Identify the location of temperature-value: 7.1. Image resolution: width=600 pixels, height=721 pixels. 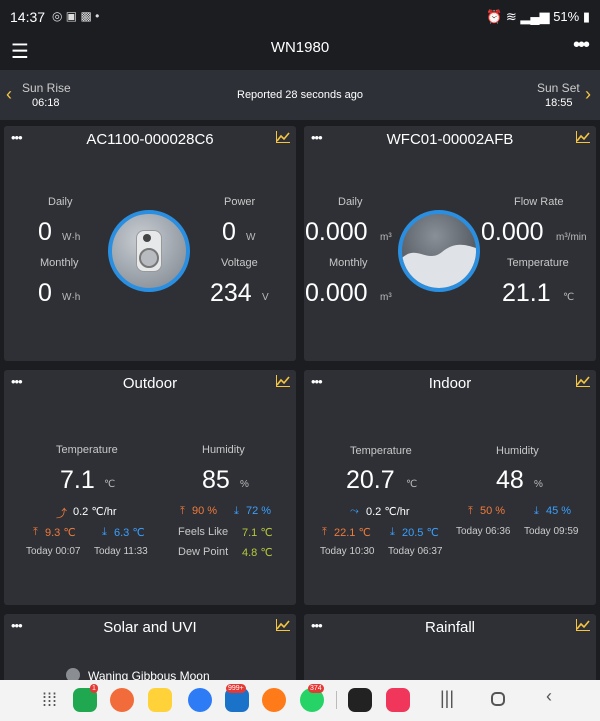
(77, 480).